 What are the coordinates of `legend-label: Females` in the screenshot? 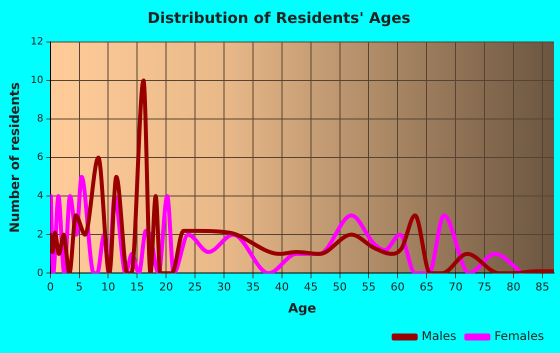 It's located at (519, 336).